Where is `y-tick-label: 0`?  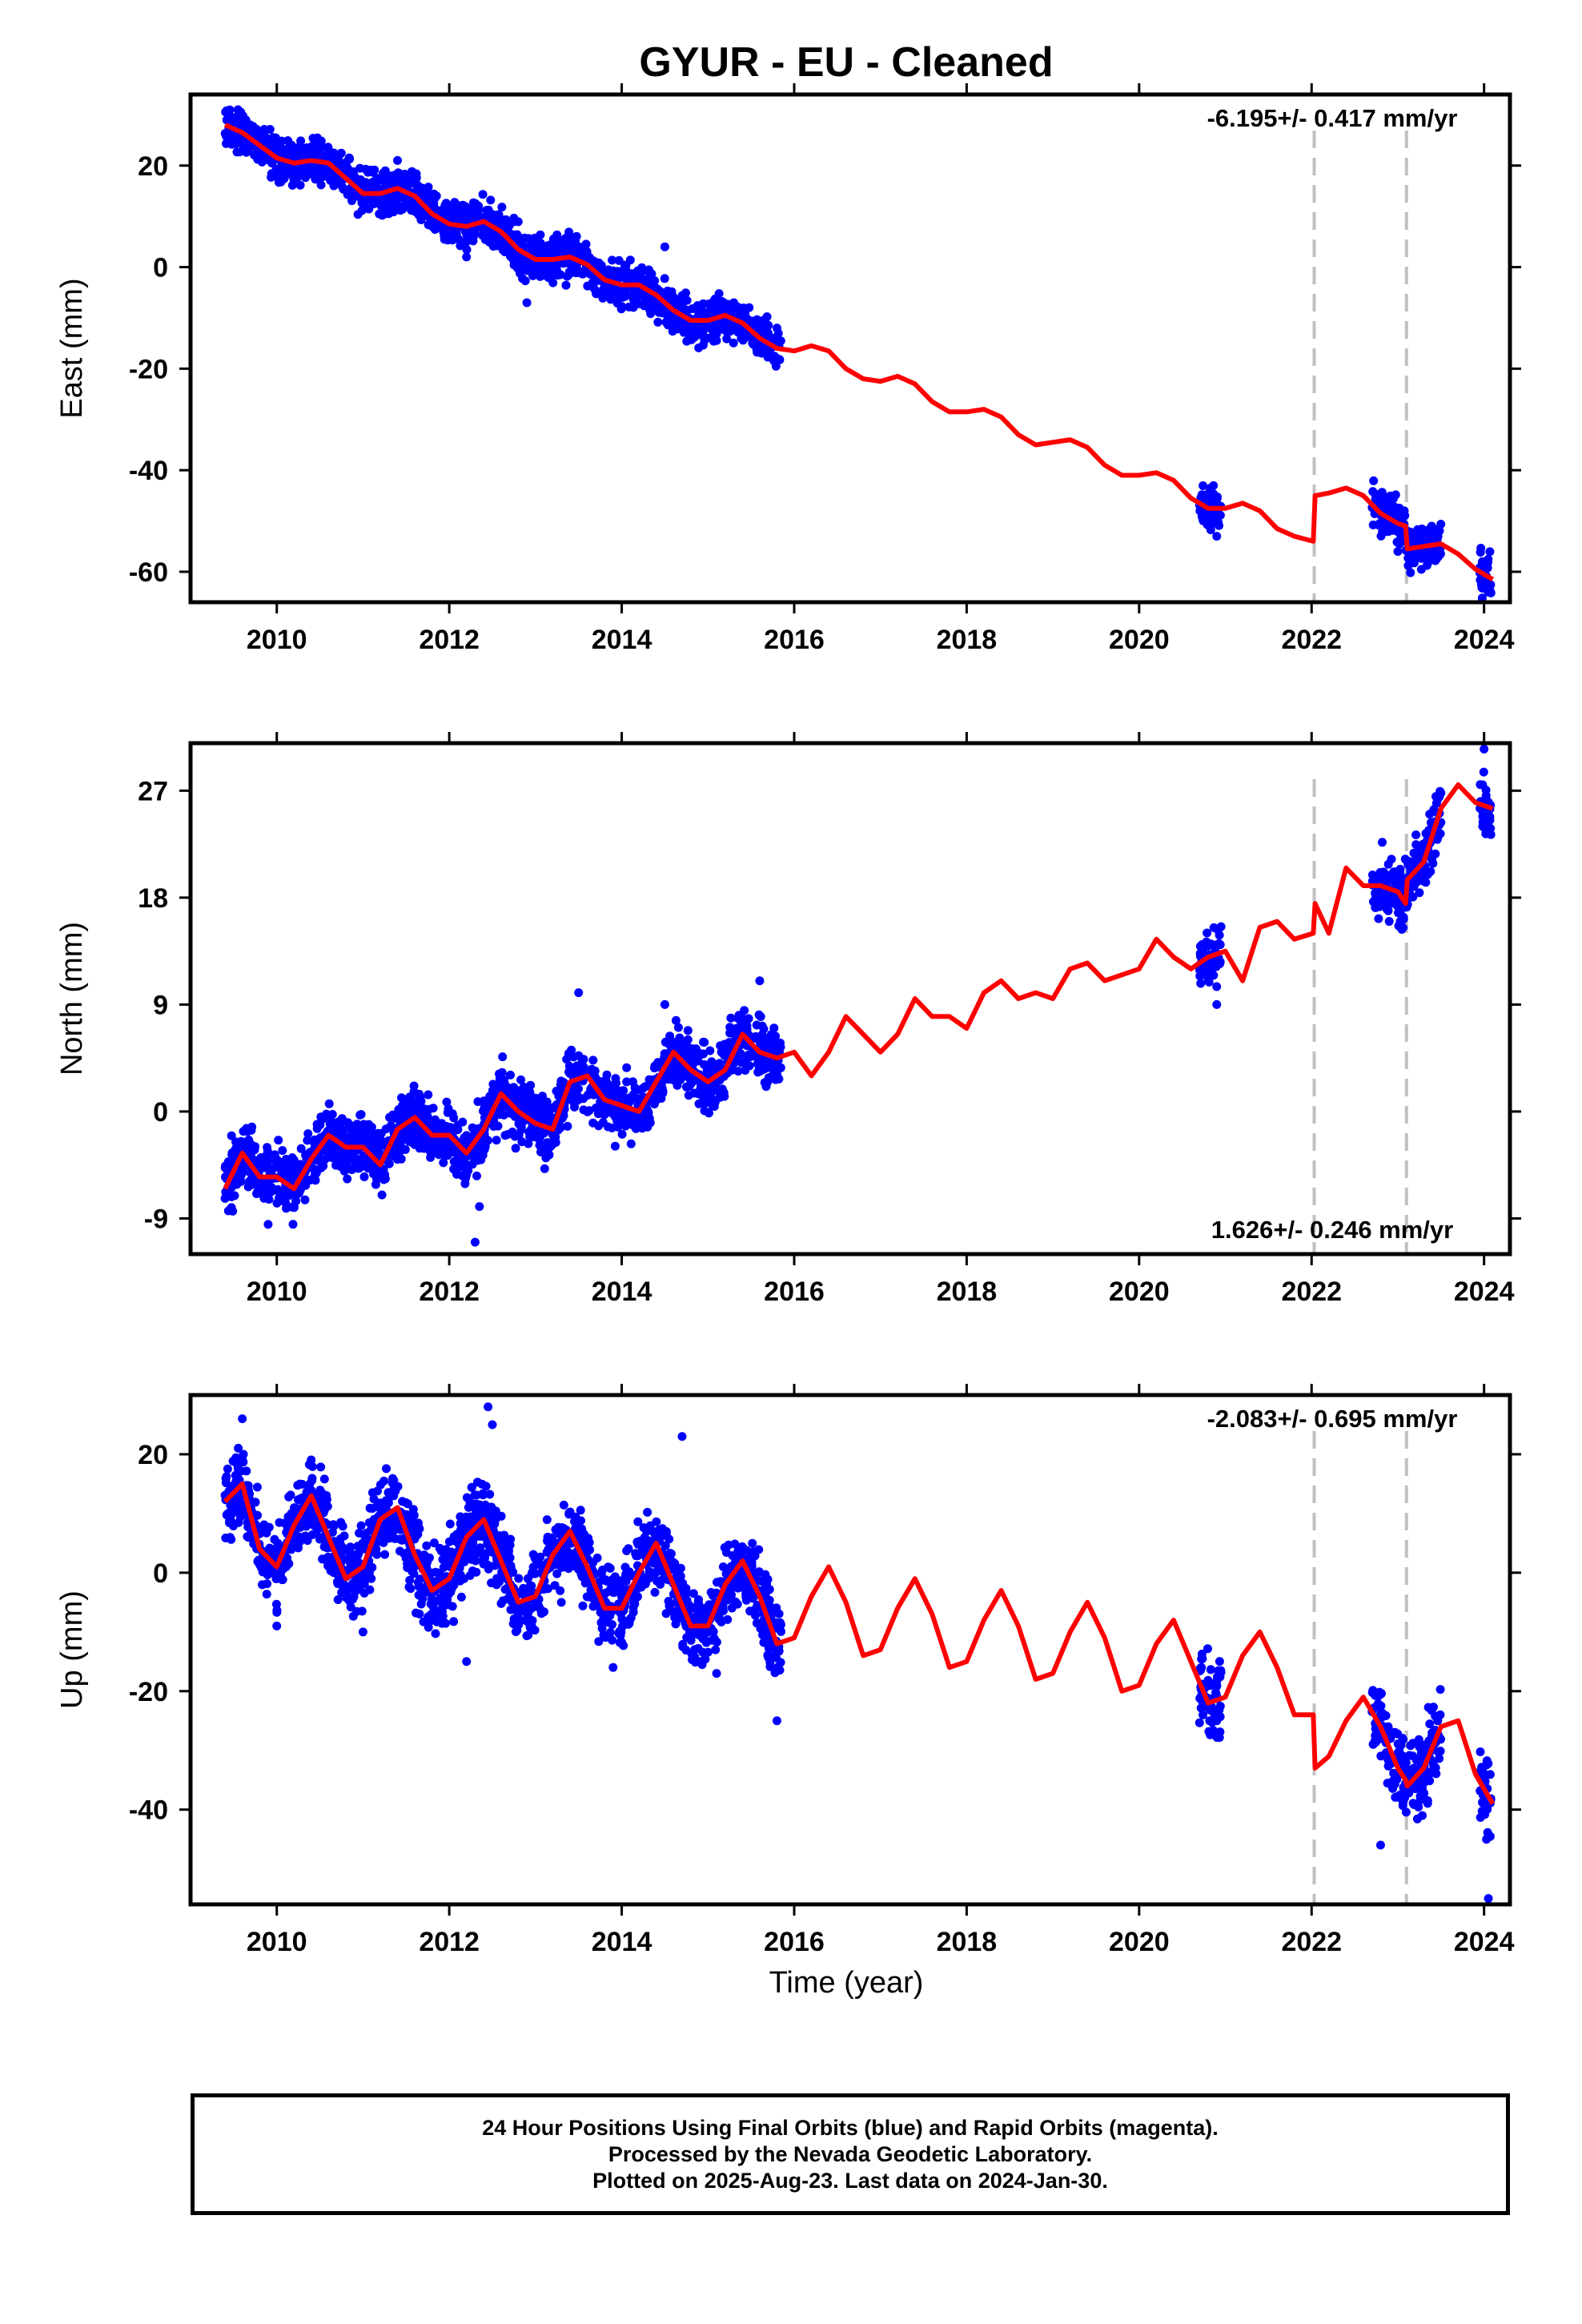
y-tick-label: 0 is located at coordinates (161, 268).